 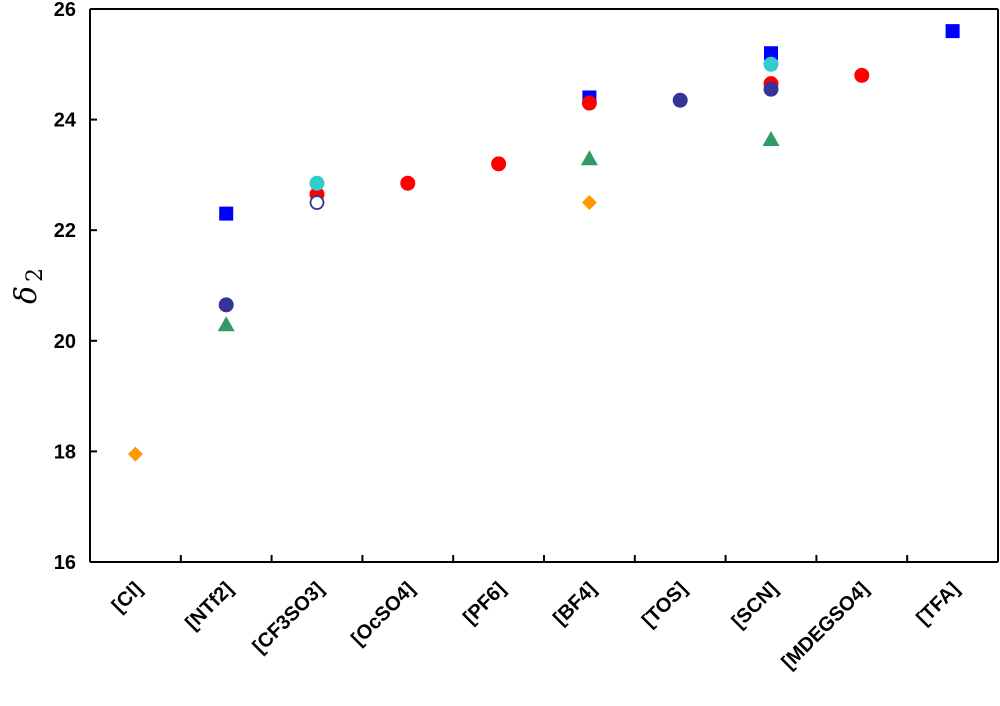 I want to click on y-axis-label: δ2, so click(x=28, y=286).